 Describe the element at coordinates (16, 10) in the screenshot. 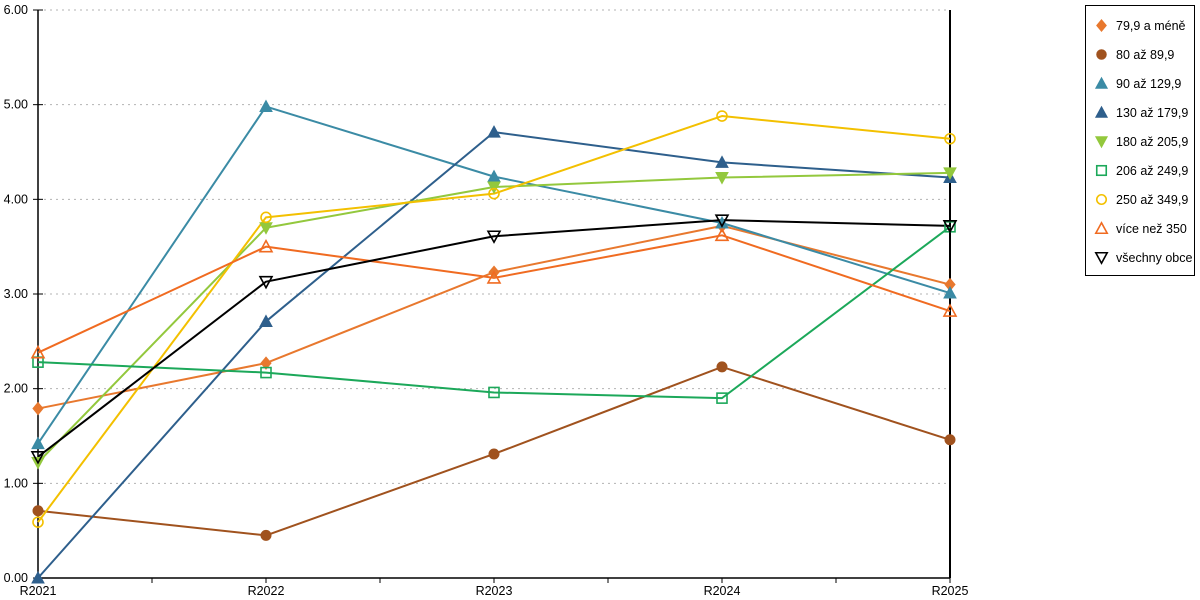

I see `y-tick-label: 6.00` at that location.